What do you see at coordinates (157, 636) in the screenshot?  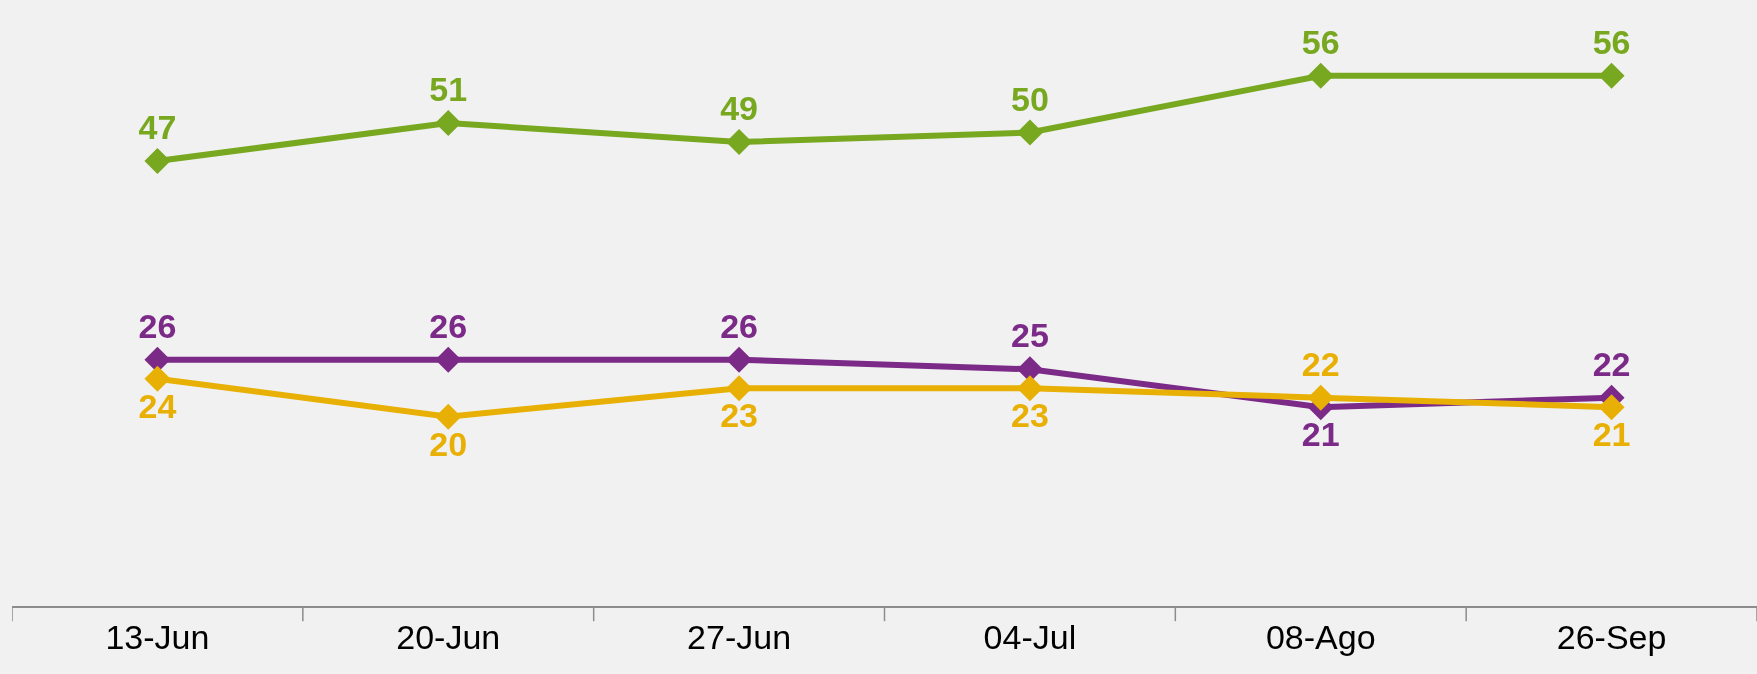 I see `x-tick-label: 13-Jun` at bounding box center [157, 636].